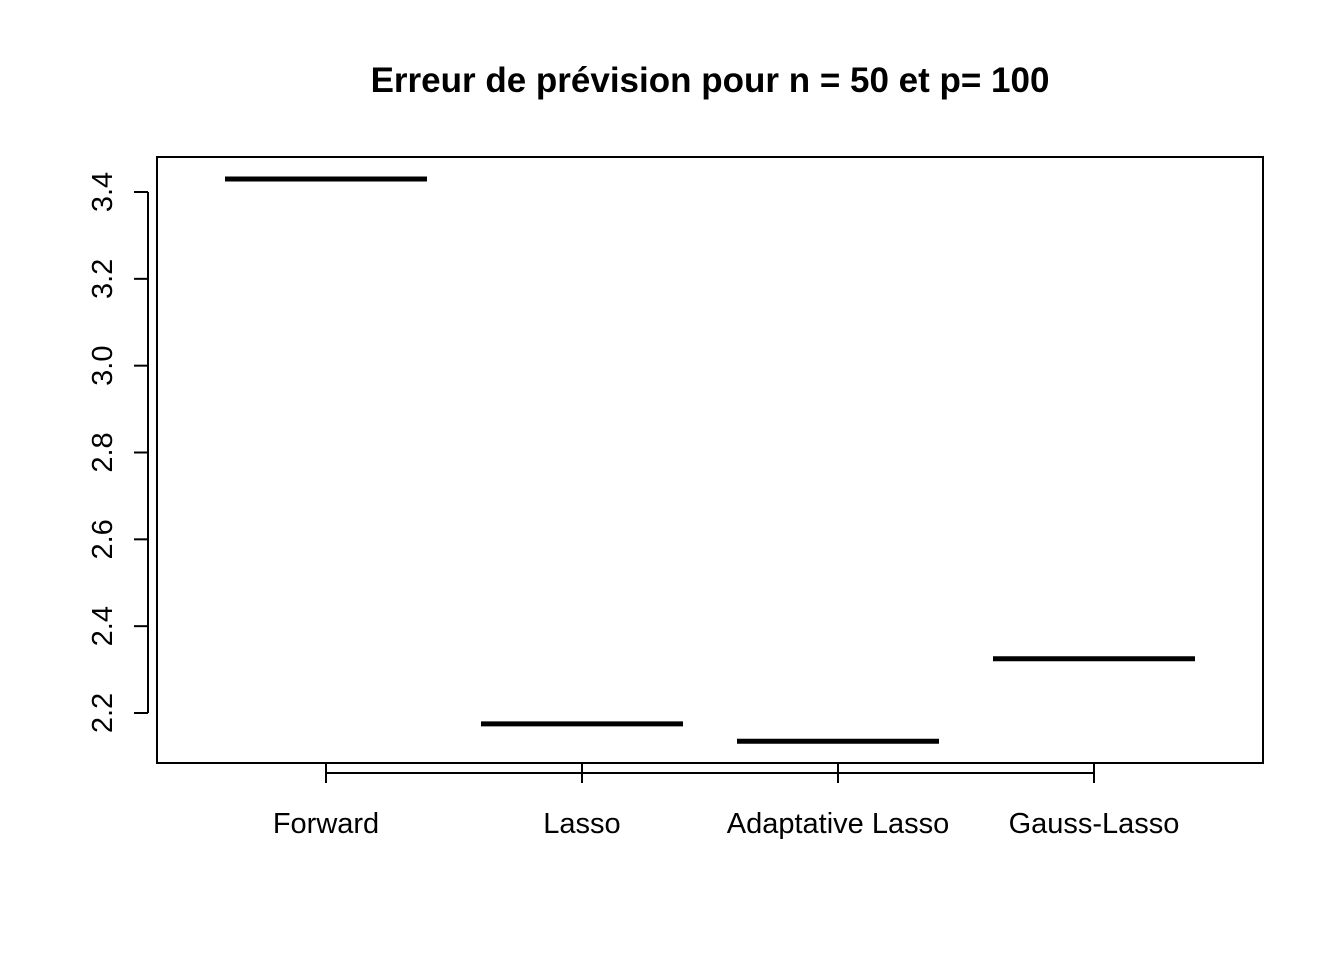 The width and height of the screenshot is (1344, 960). What do you see at coordinates (103, 452) in the screenshot?
I see `y-tick-label: 2.8` at bounding box center [103, 452].